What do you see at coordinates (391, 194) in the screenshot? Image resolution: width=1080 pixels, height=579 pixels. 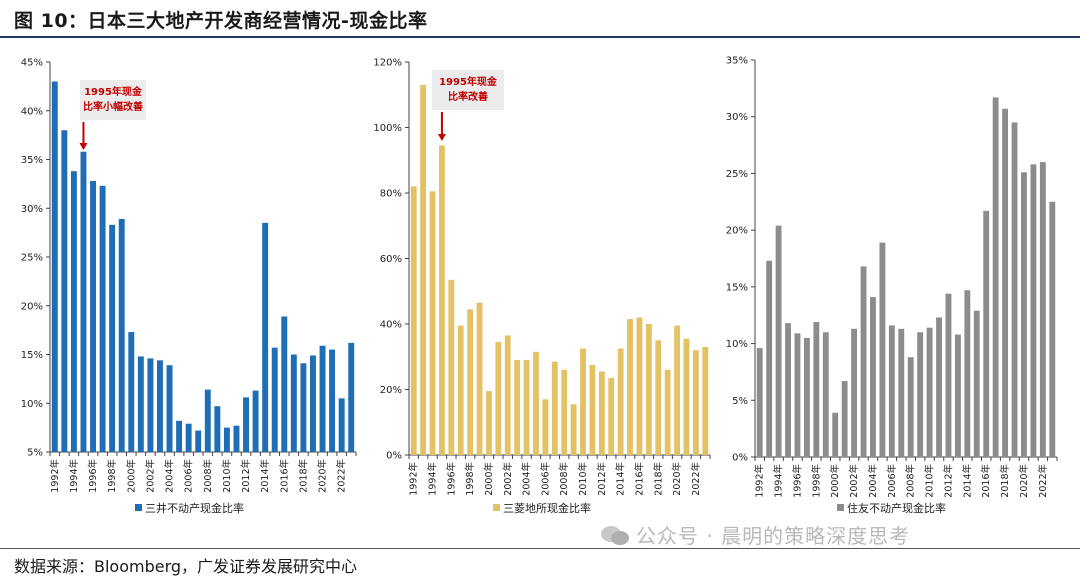 I see `y-tick-label: 80%` at bounding box center [391, 194].